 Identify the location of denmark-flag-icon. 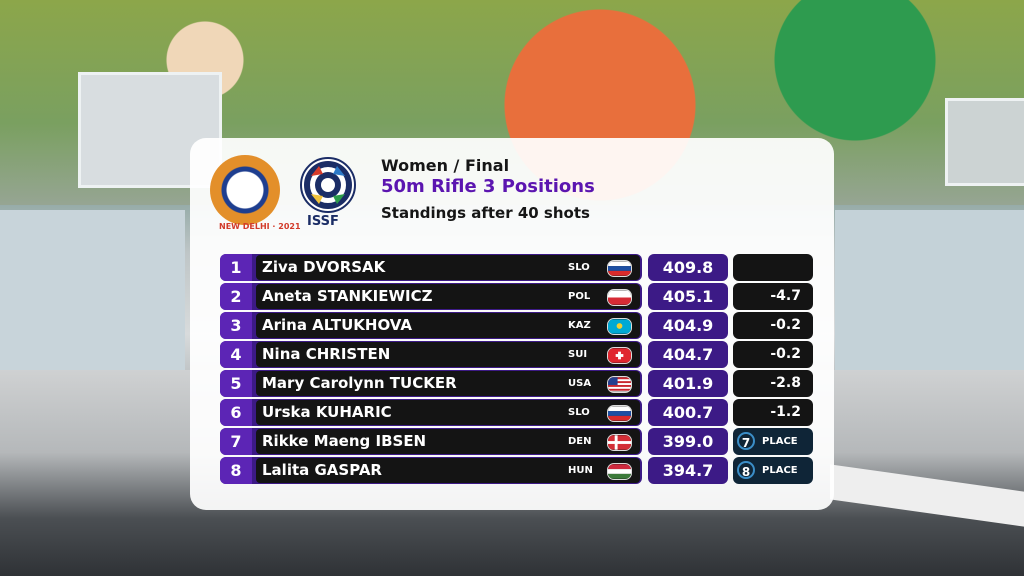
(619, 442).